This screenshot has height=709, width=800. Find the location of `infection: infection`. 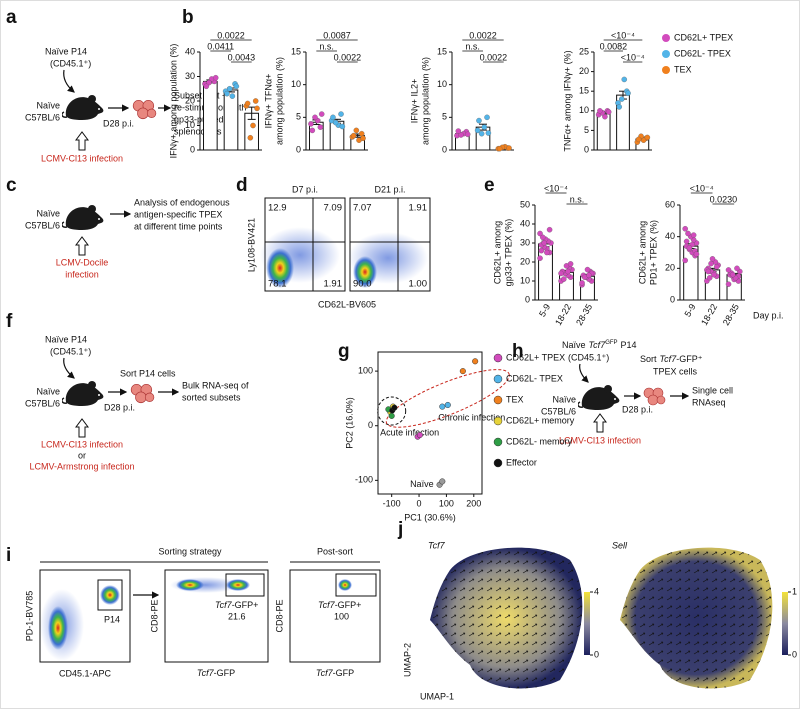

infection: infection is located at coordinates (82, 274).